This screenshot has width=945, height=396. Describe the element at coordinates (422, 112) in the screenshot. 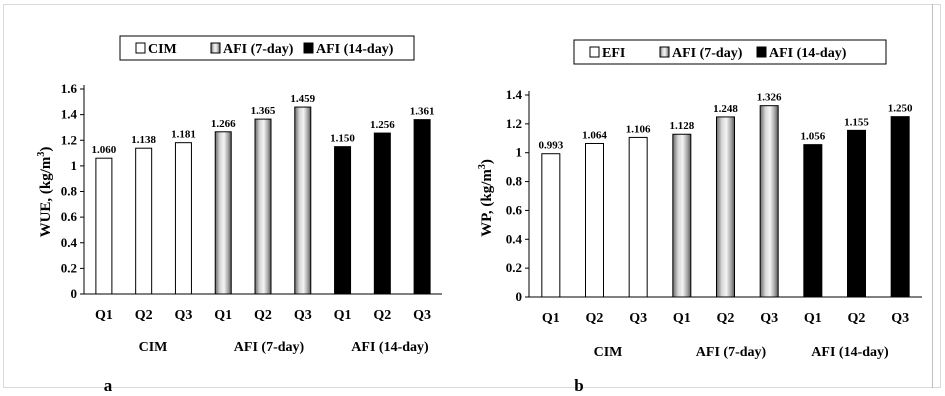

I see `bar-value-label: 1.361` at that location.